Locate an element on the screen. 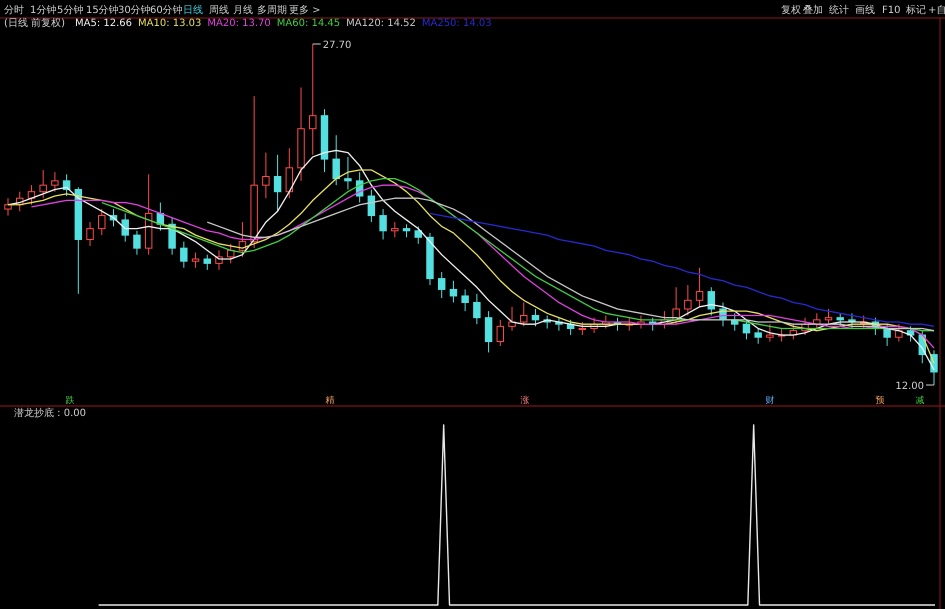 The width and height of the screenshot is (945, 609). chart-subtitle: (日线 前复权) is located at coordinates (35, 23).